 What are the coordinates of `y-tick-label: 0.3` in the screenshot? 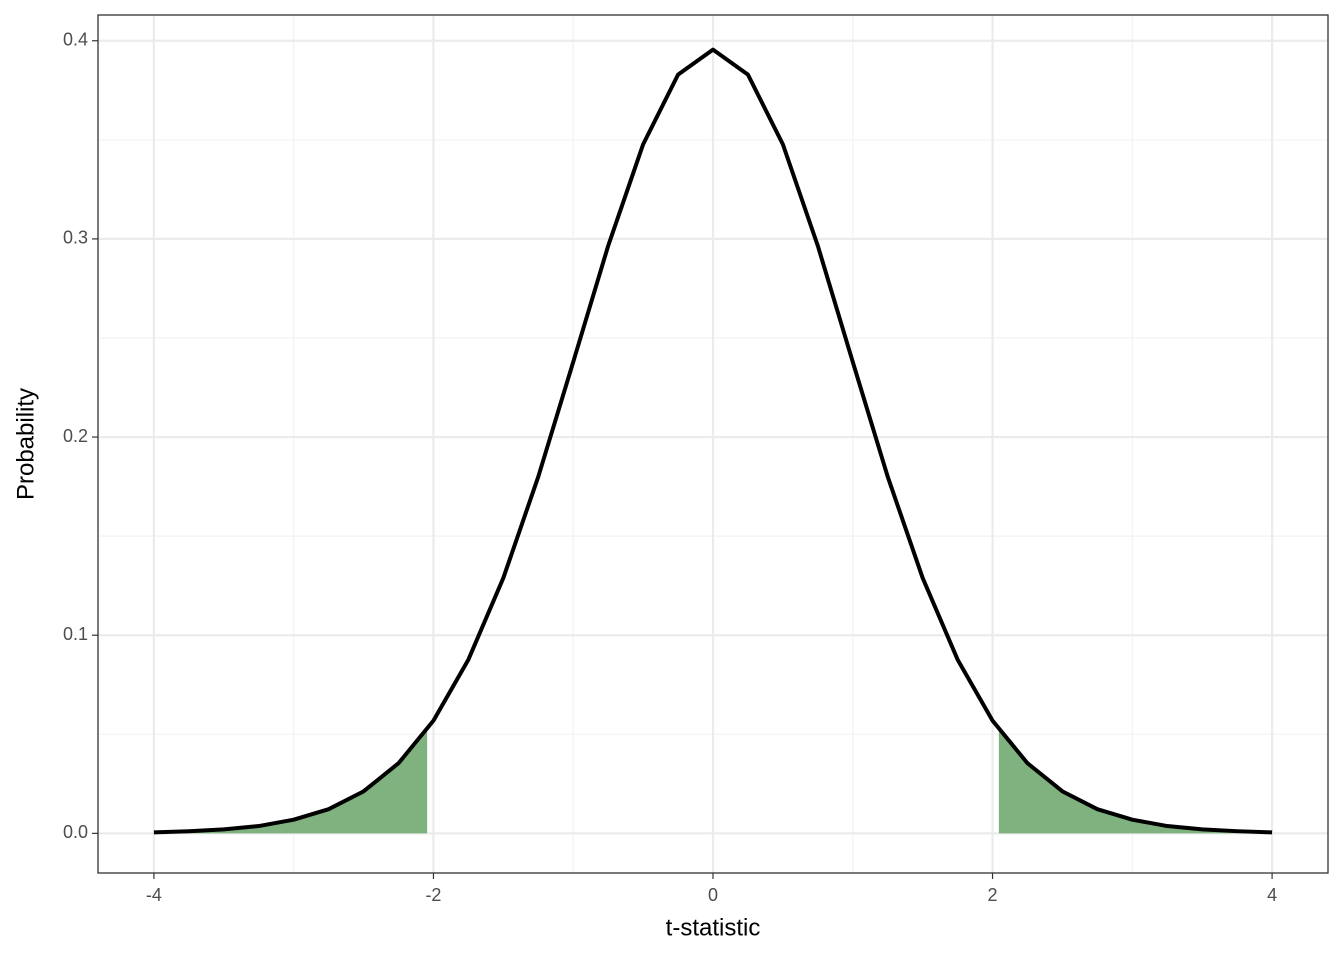 It's located at (75, 238).